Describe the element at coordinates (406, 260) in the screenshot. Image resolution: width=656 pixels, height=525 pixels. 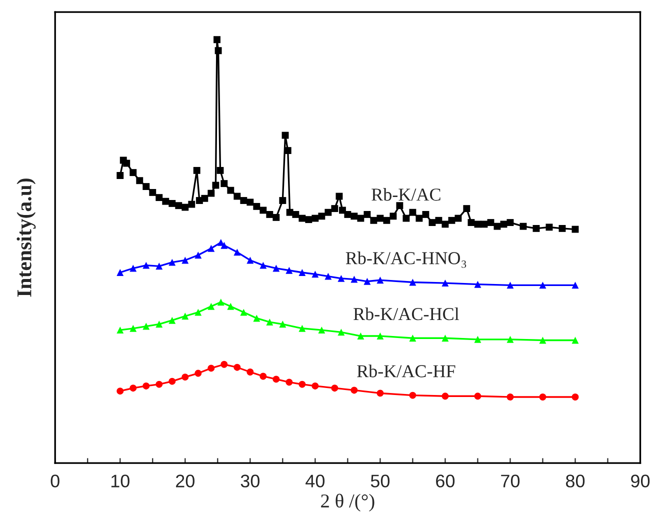
I see `series-label: Rb-K/AC-HNO₃` at that location.